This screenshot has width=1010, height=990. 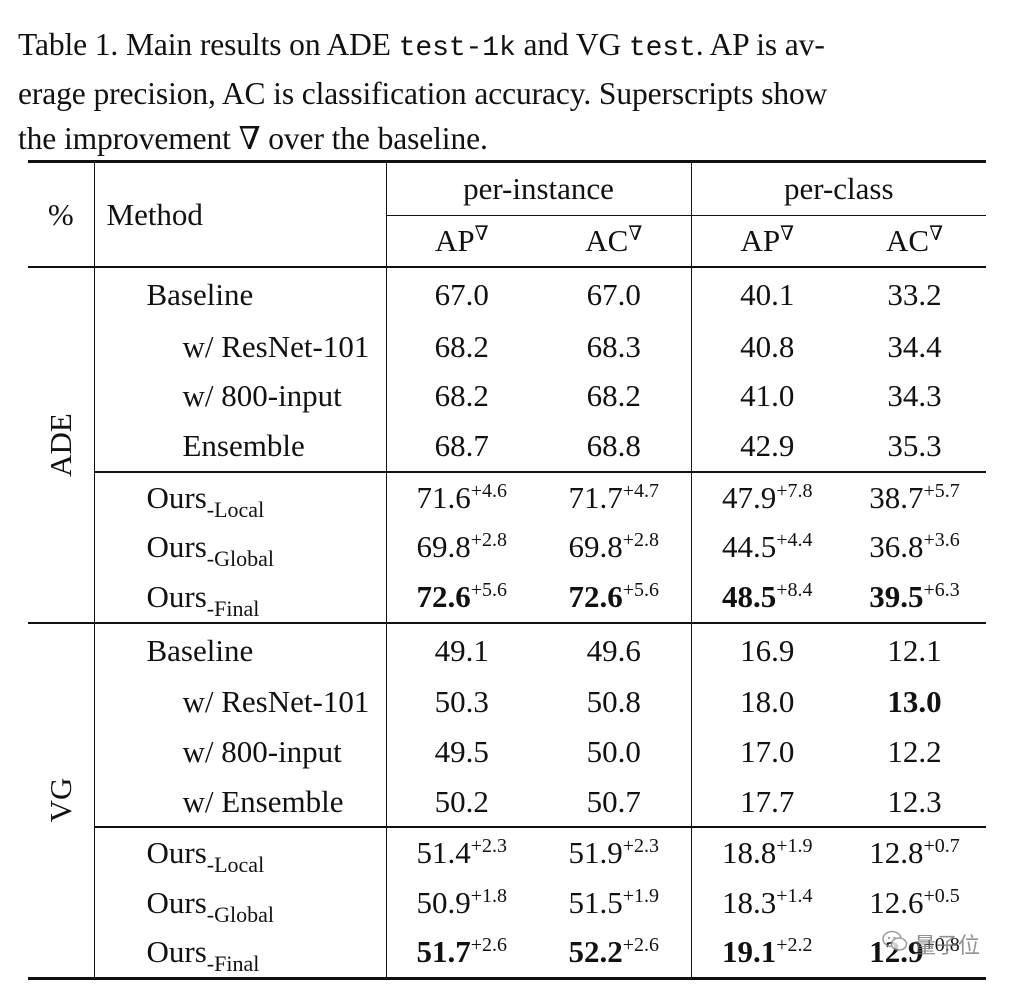 What do you see at coordinates (240, 396) in the screenshot?
I see `method-cell: w/ 800-input` at bounding box center [240, 396].